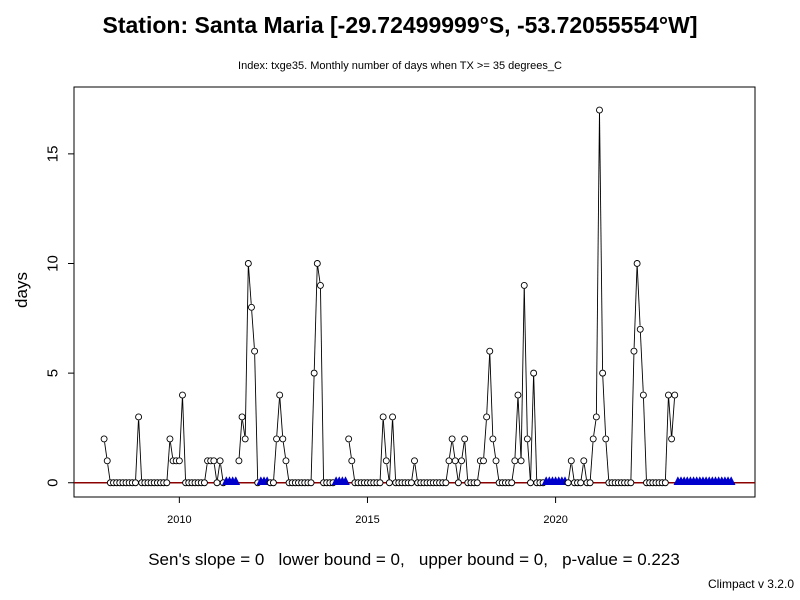  I want to click on y-tick-label: 5, so click(52, 373).